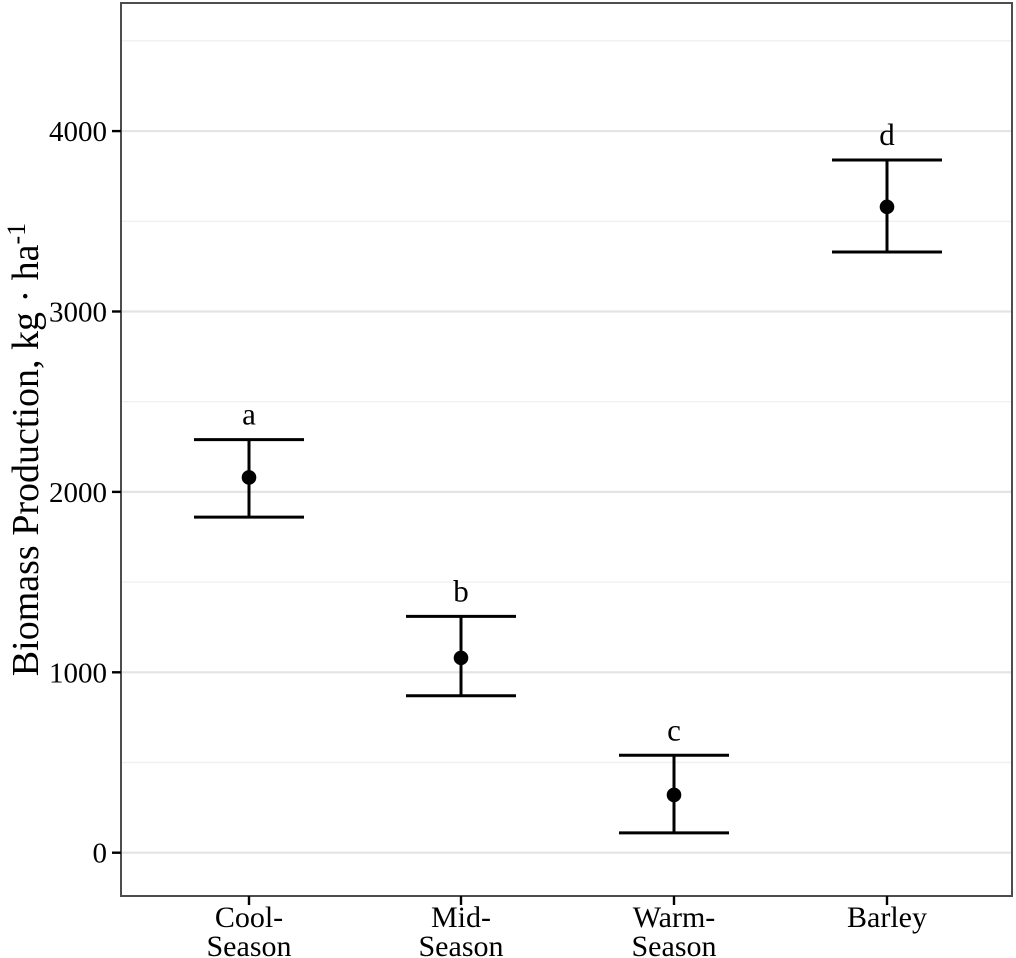 Image resolution: width=1016 pixels, height=958 pixels. I want to click on x-axis-tick-label: Barley, so click(887, 917).